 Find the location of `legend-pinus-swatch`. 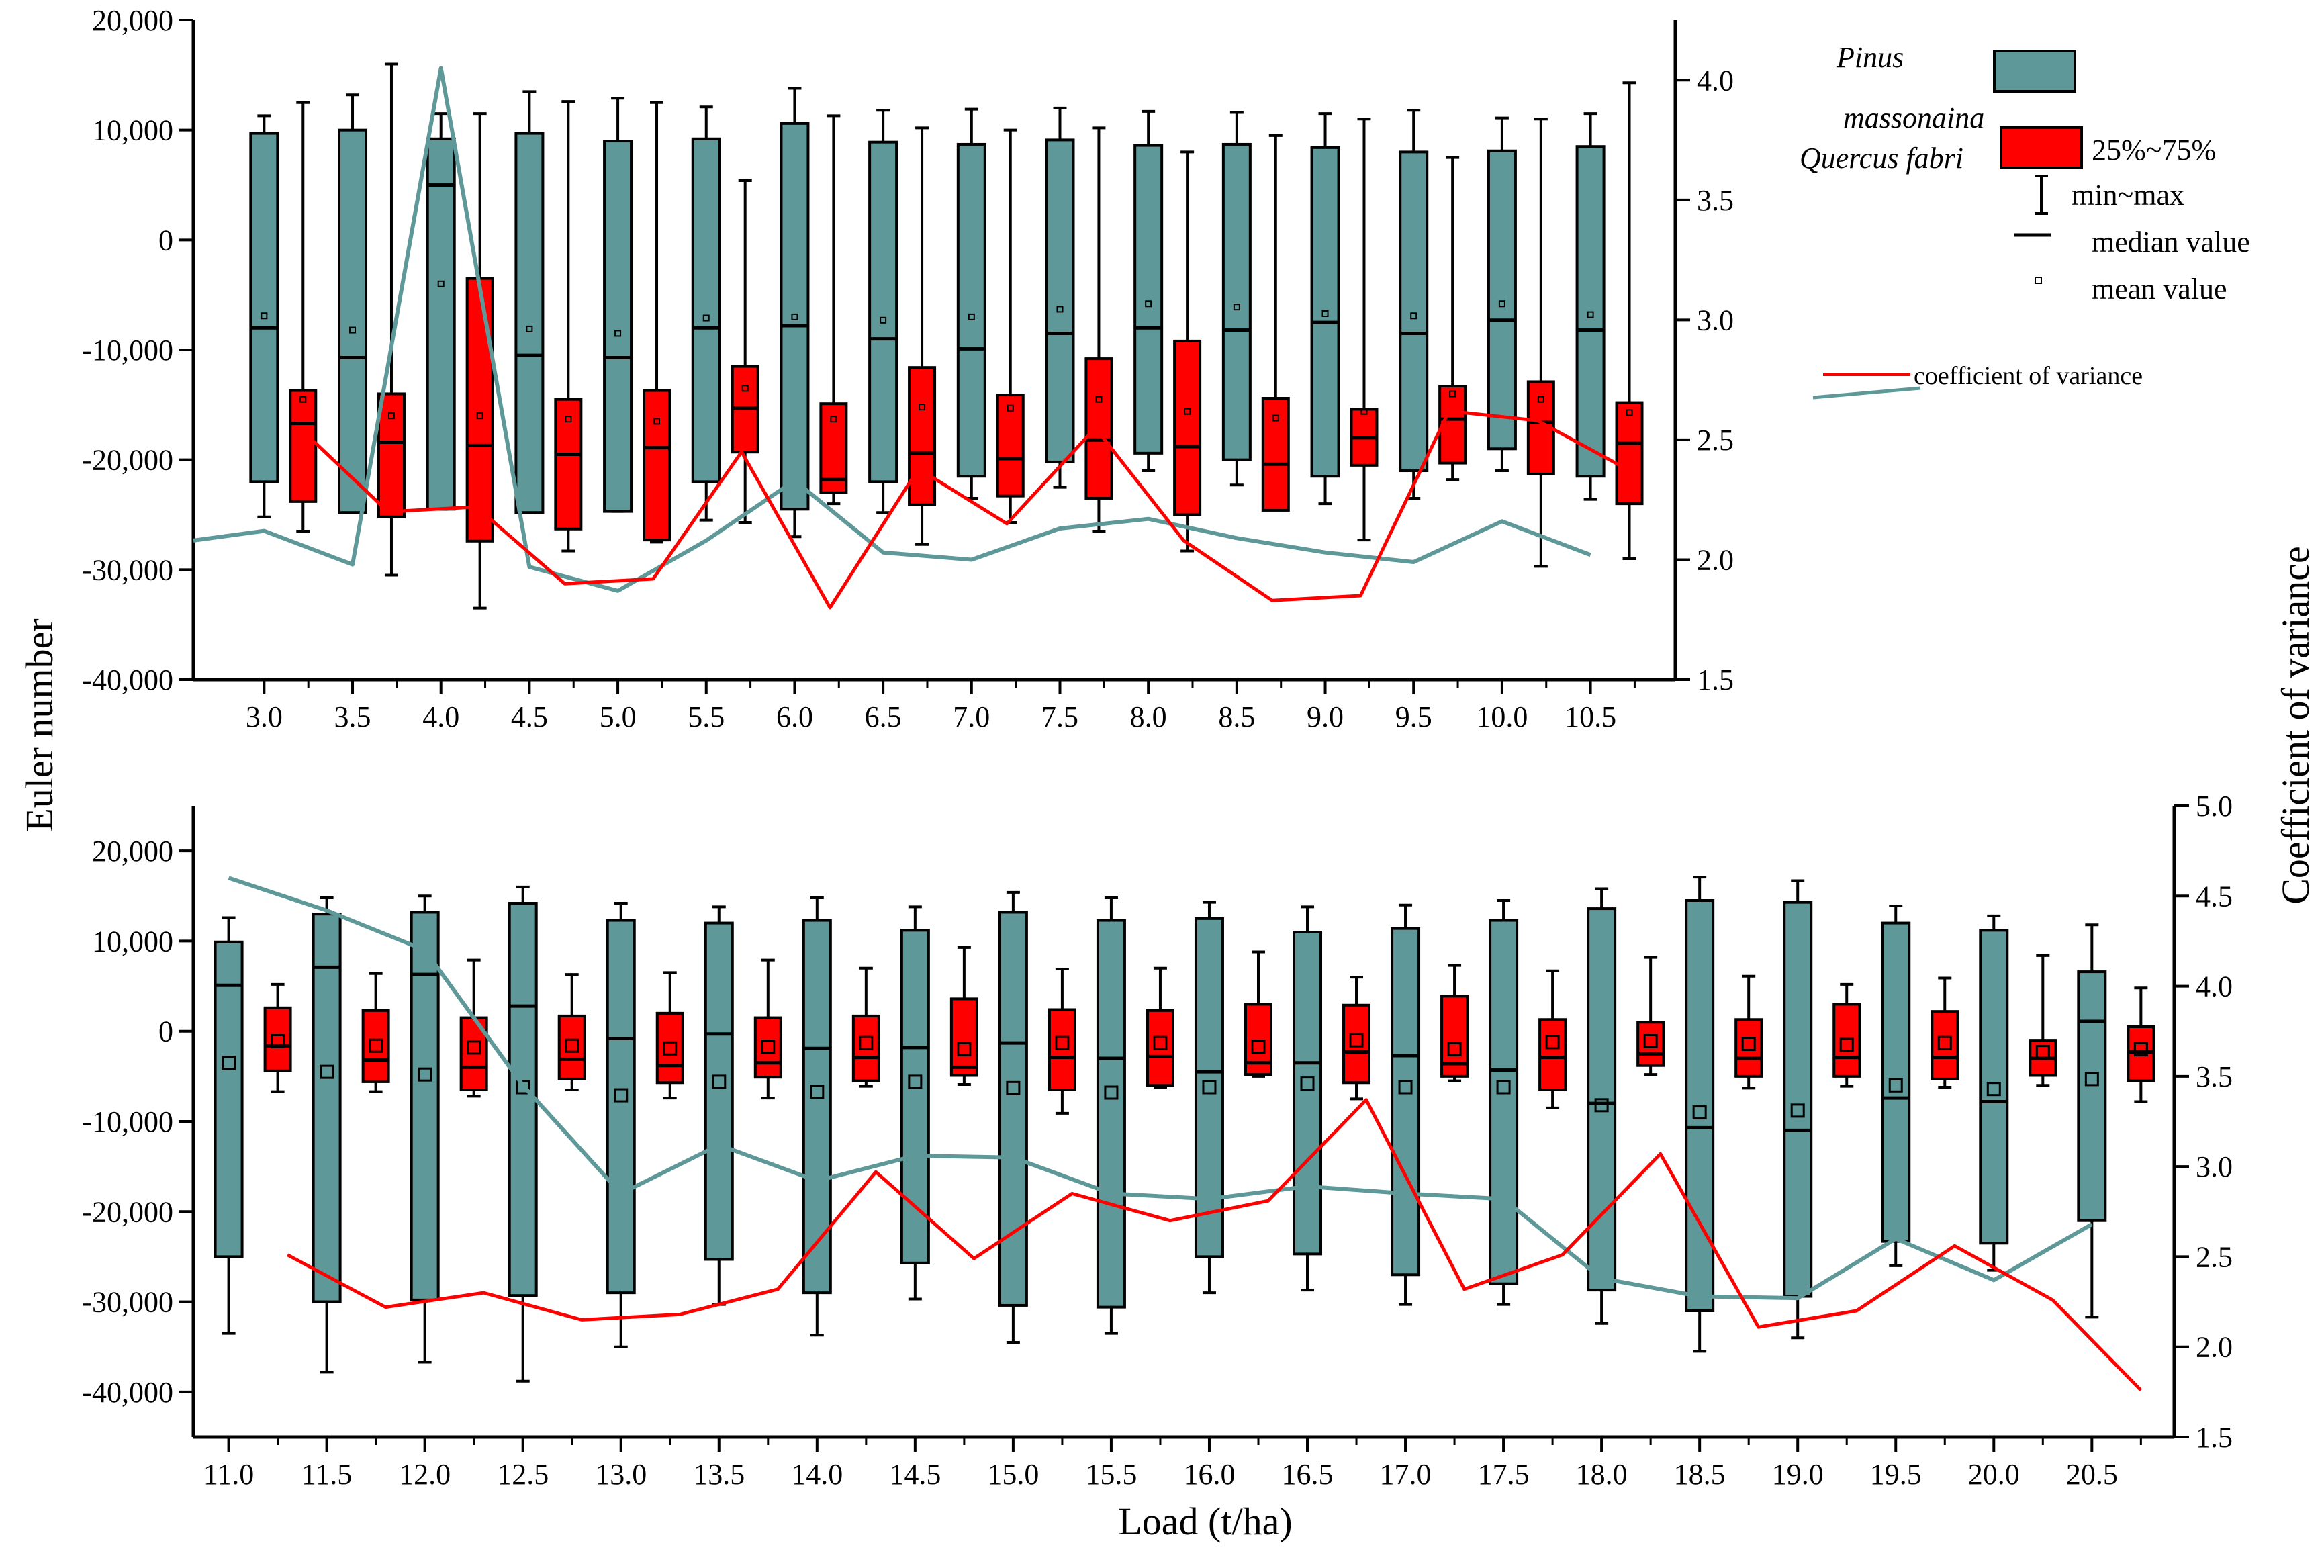

legend-pinus-swatch is located at coordinates (2035, 71).